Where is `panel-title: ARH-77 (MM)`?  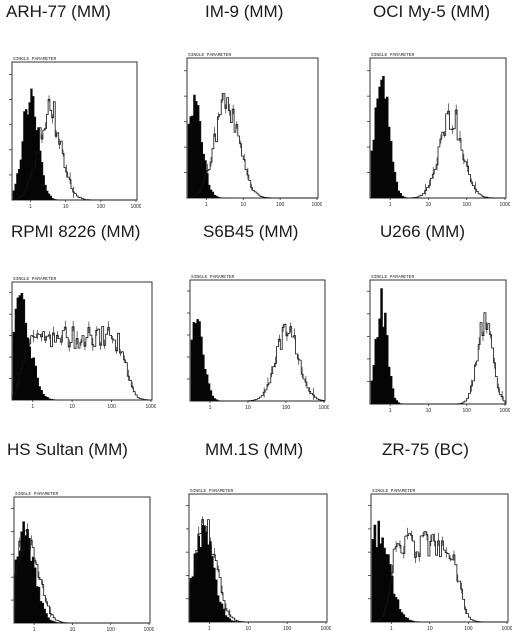
panel-title: ARH-77 (MM) is located at coordinates (58, 11).